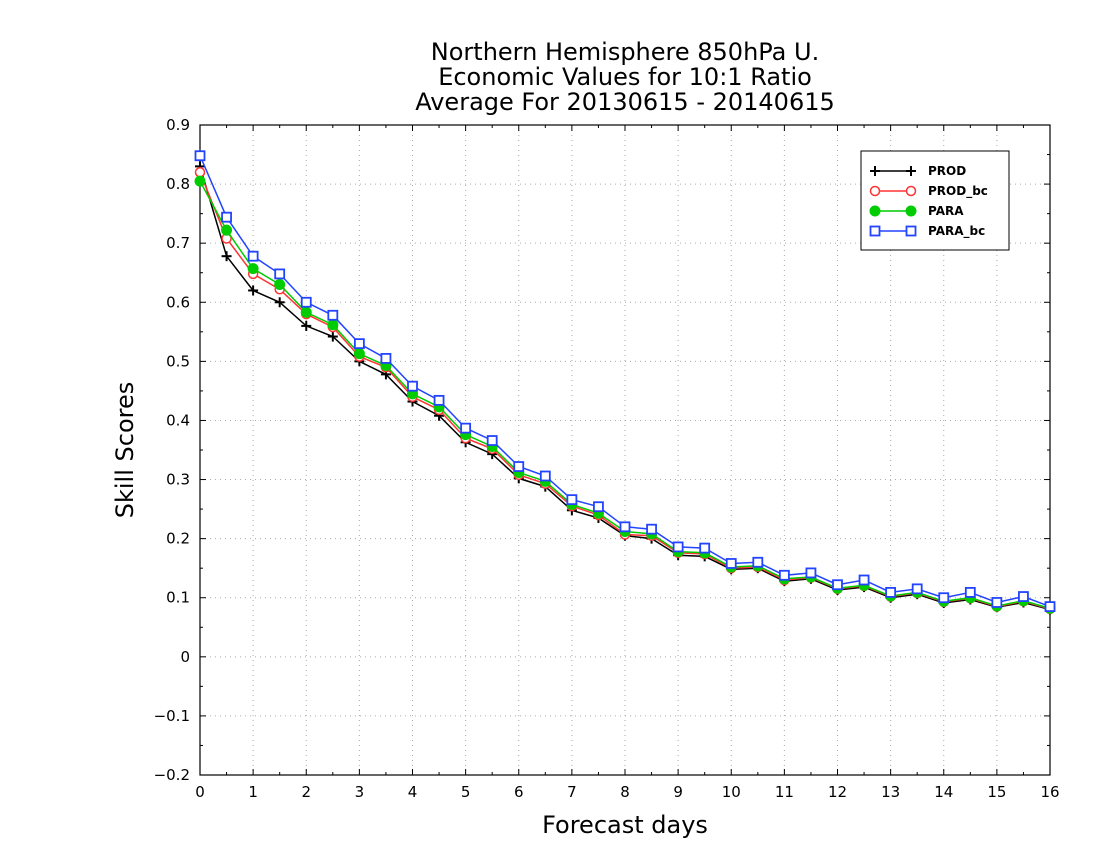  Describe the element at coordinates (200, 792) in the screenshot. I see `x-tick-label: 0` at that location.